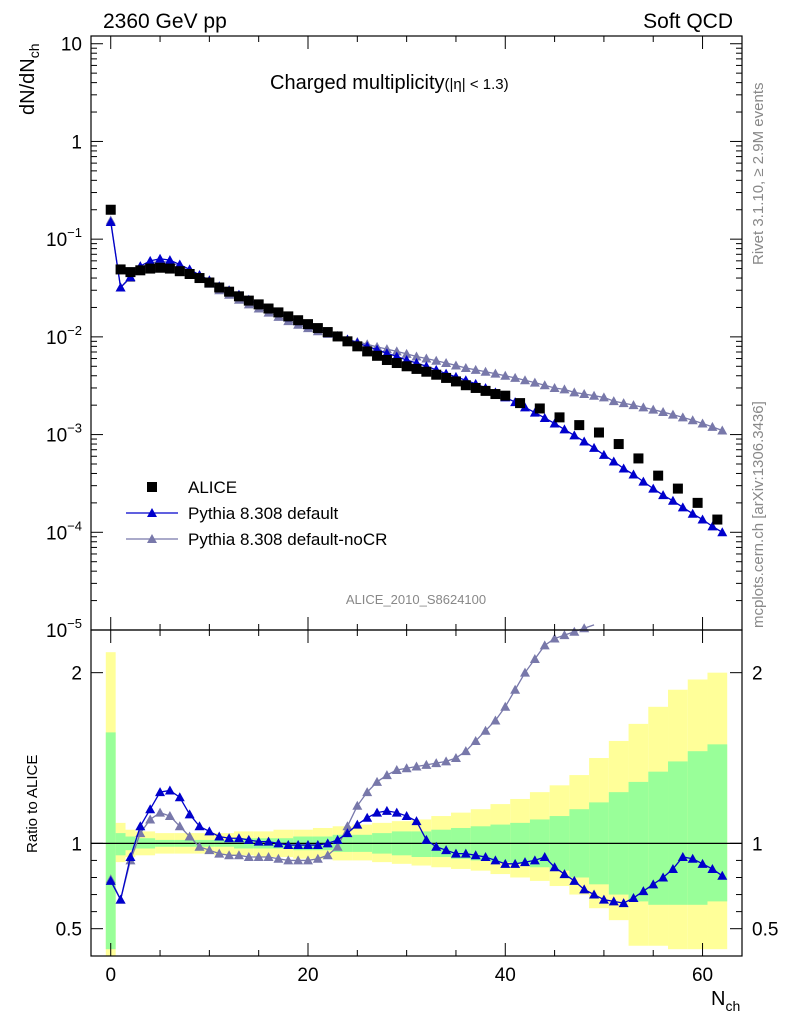 The image size is (786, 1024). I want to click on header-right: Soft QCD, so click(688, 21).